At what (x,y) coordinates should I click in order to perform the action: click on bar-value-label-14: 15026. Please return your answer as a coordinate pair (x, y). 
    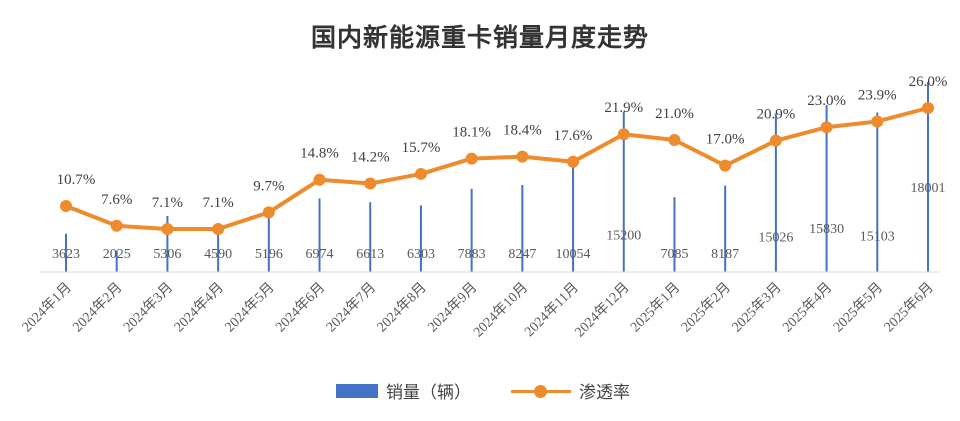
    Looking at the image, I should click on (775, 237).